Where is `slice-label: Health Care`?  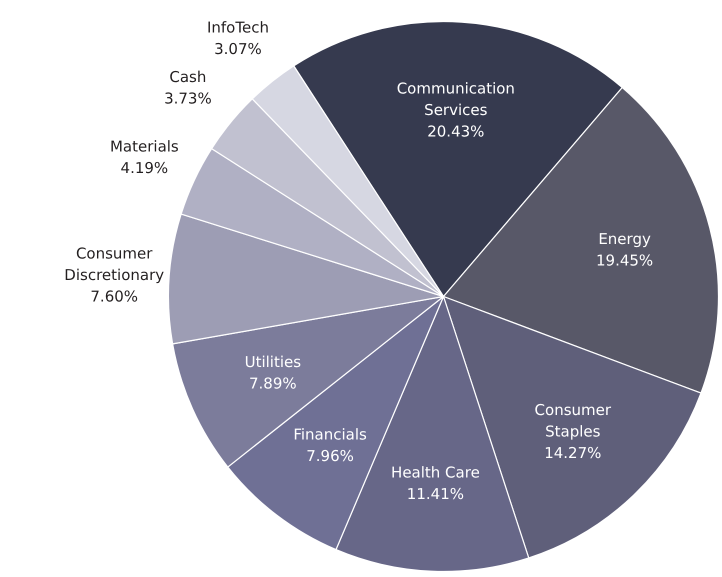
slice-label: Health Care is located at coordinates (435, 473).